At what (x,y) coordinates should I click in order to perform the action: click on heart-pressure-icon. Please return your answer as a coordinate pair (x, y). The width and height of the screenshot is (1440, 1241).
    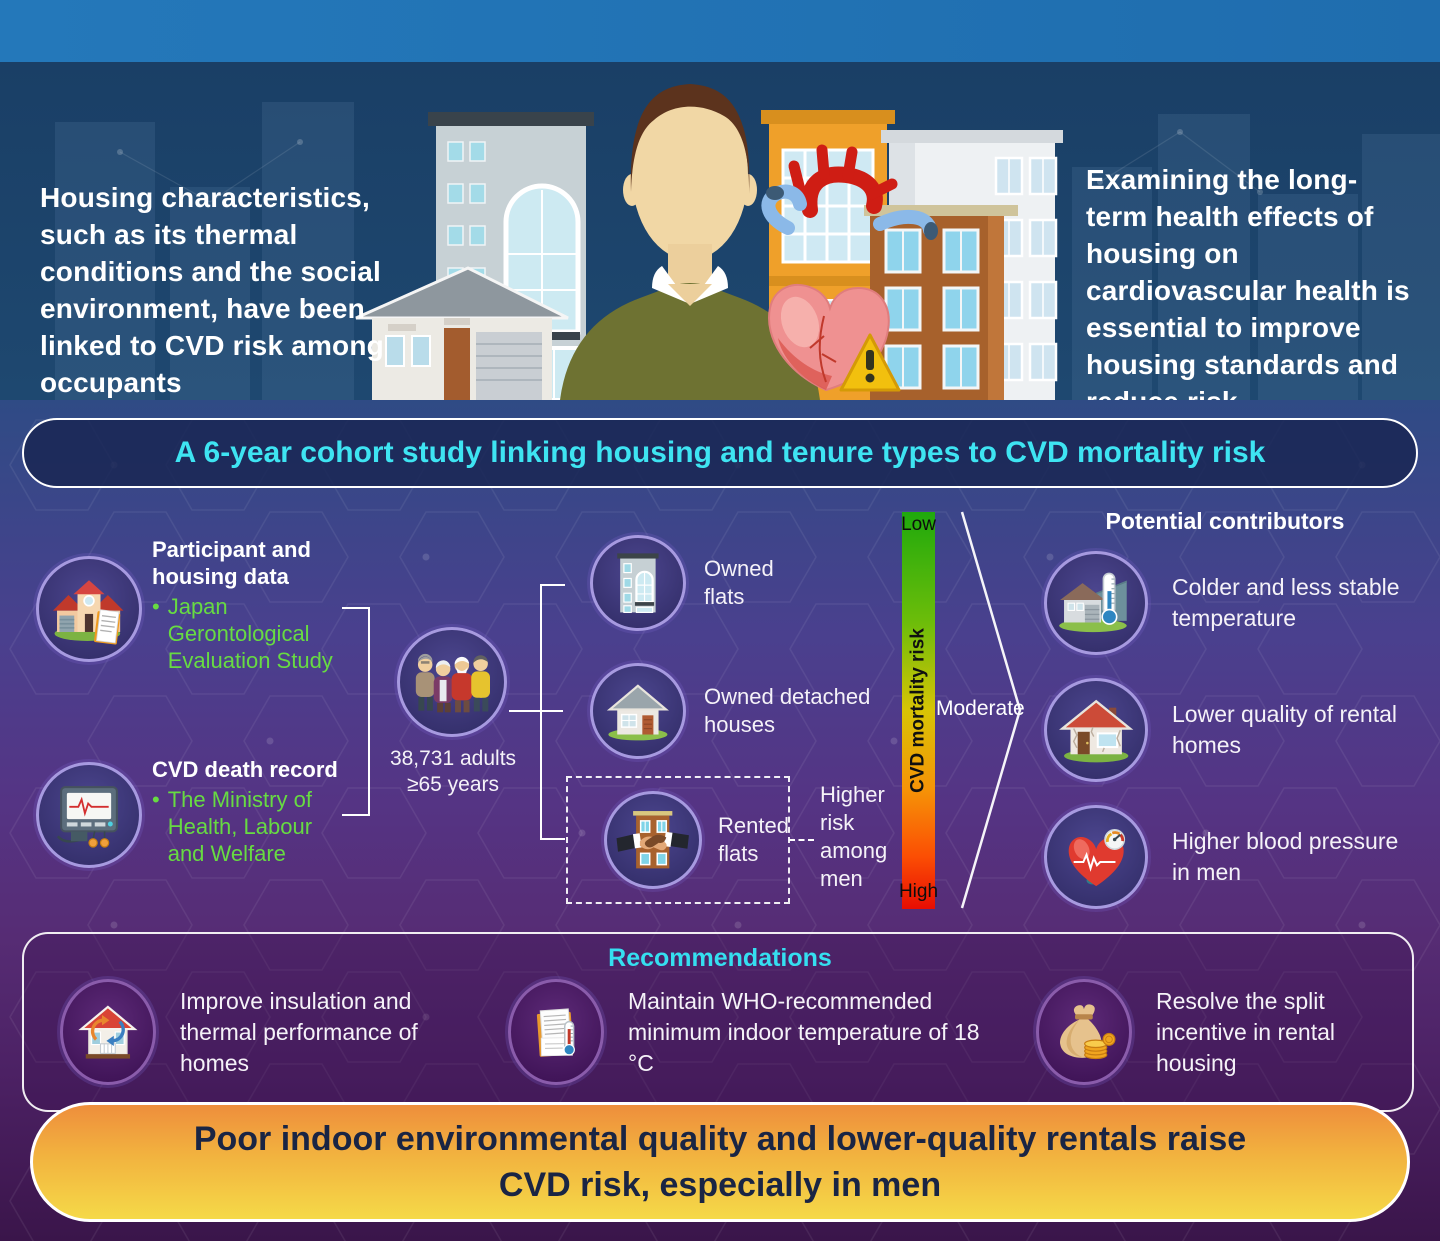
    Looking at the image, I should click on (1096, 857).